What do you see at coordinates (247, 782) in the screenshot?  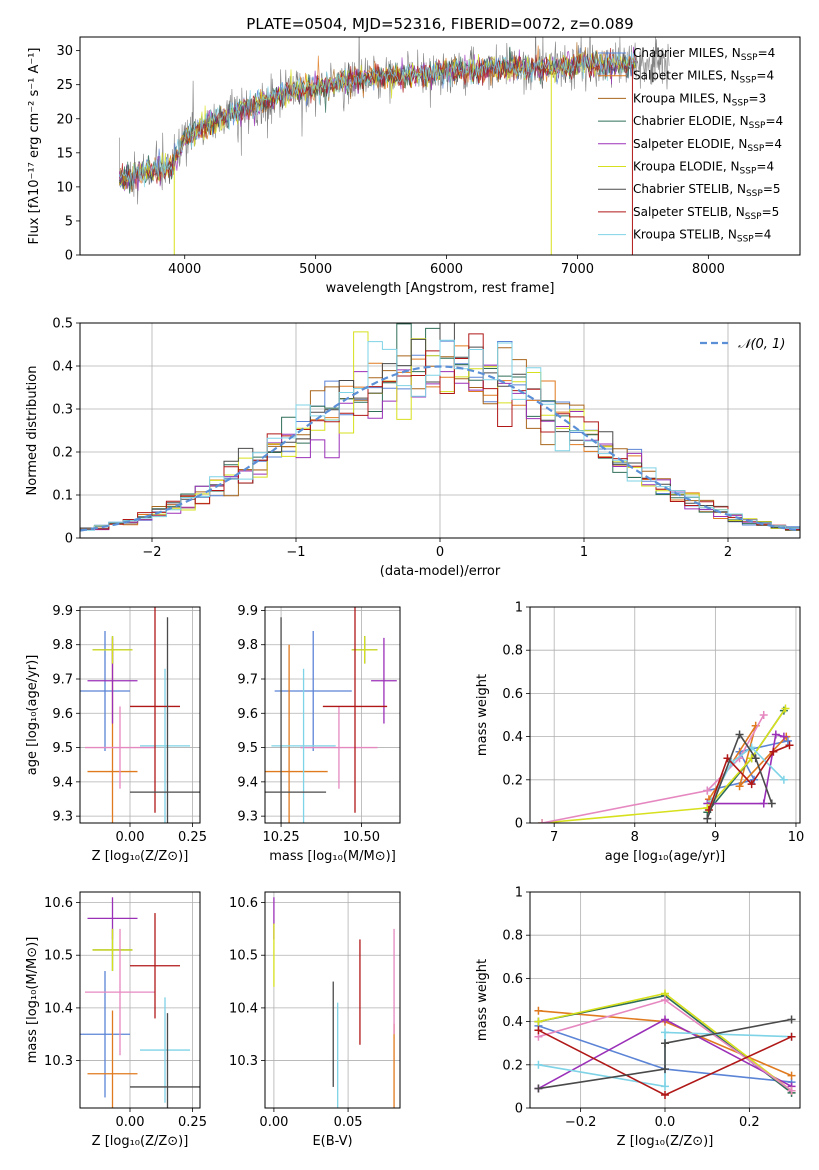 I see `y-tick-label: 9.4` at bounding box center [247, 782].